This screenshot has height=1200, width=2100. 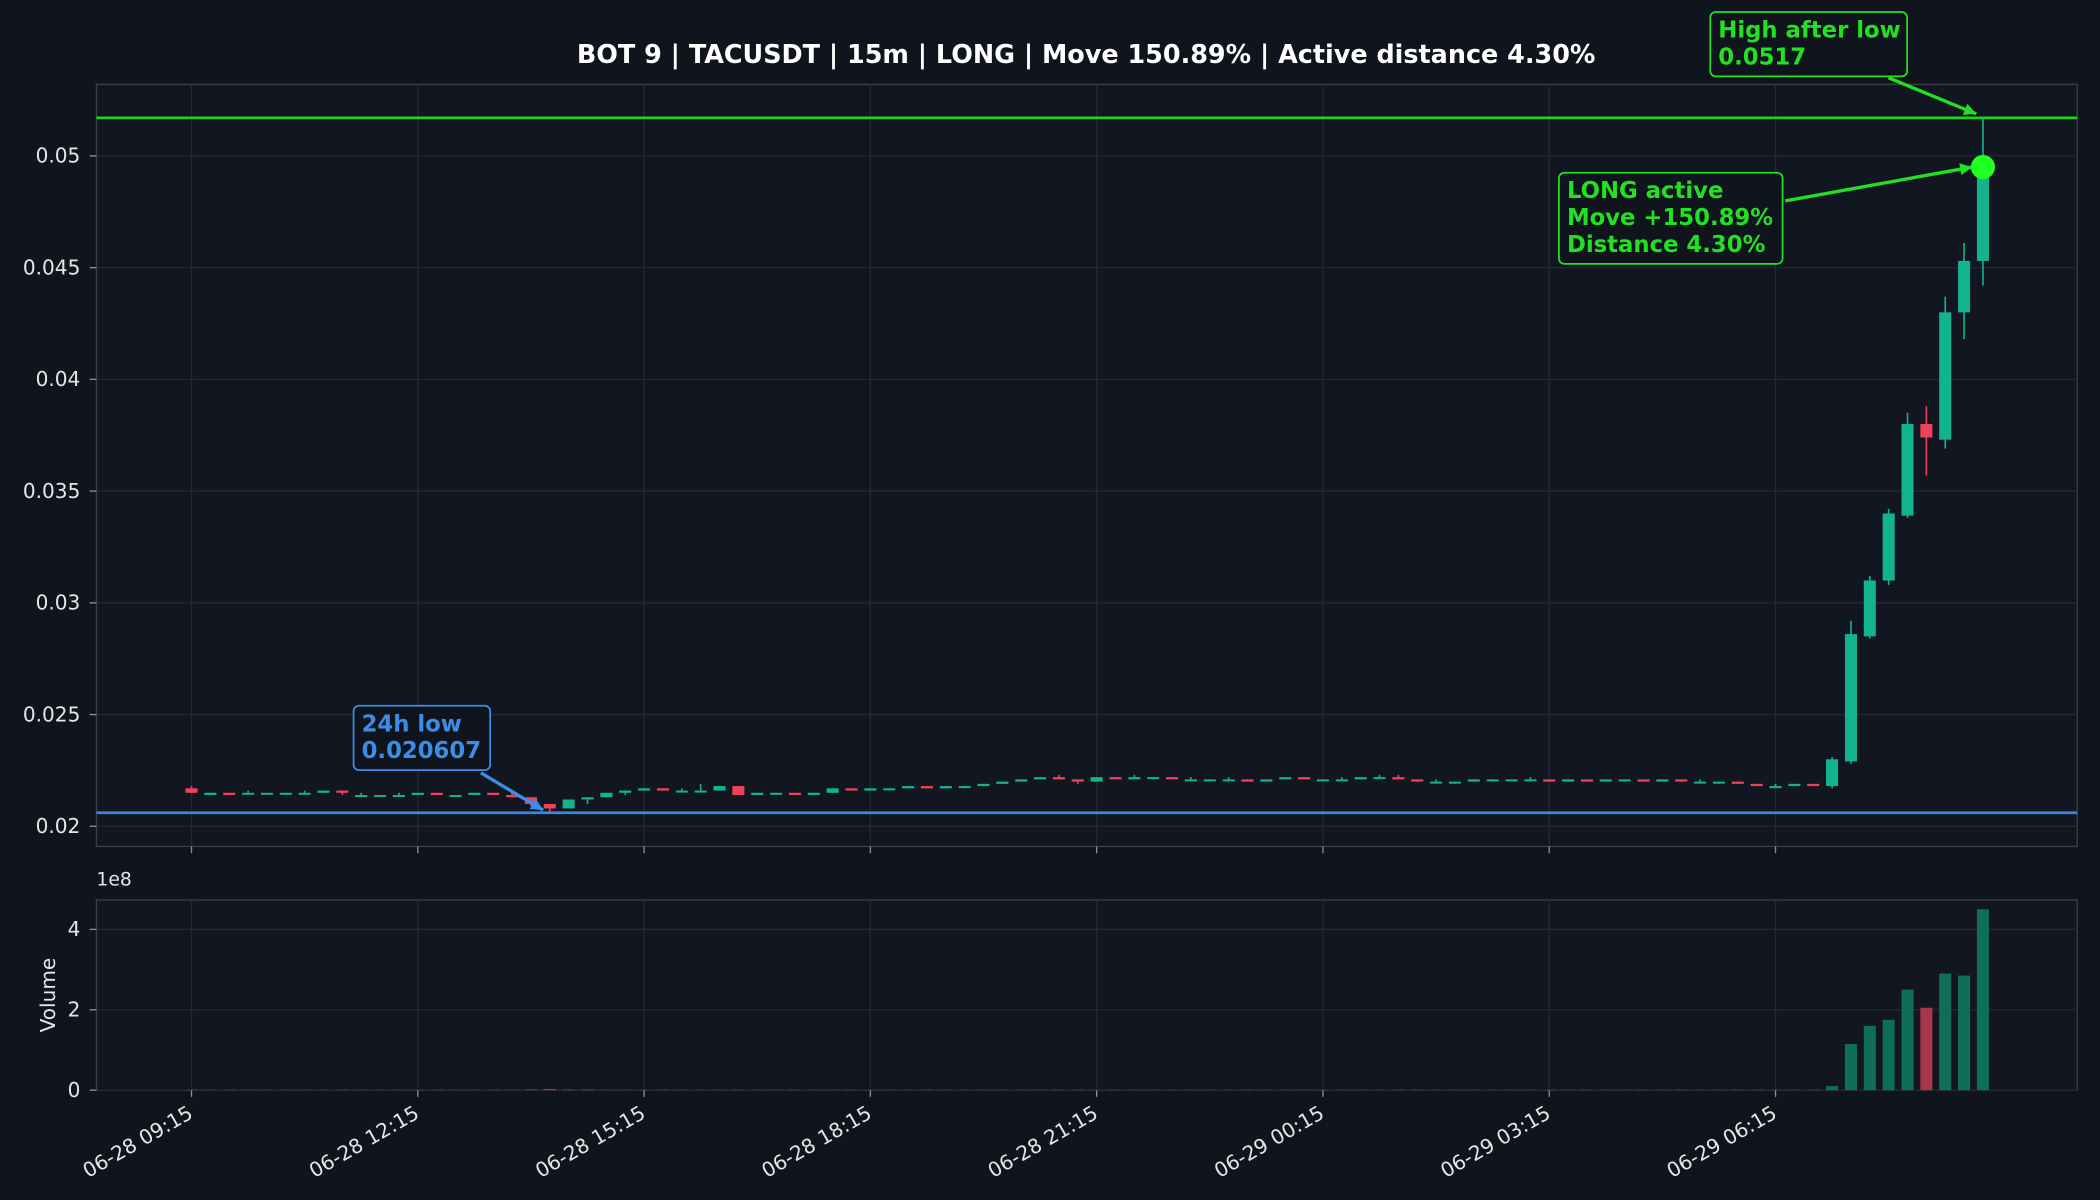 I want to click on annotation-text: 0.020607, so click(x=421, y=751).